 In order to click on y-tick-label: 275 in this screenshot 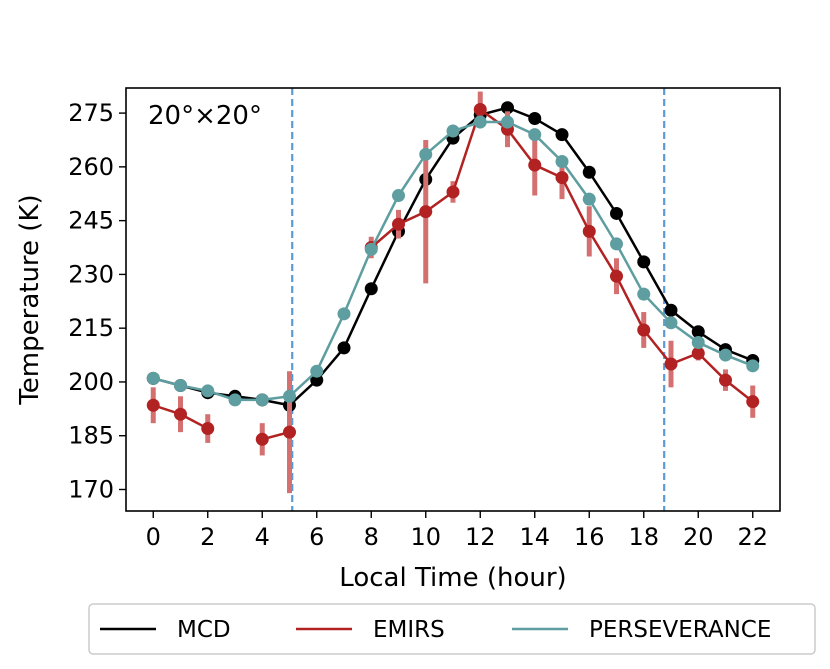, I will do `click(91, 113)`.